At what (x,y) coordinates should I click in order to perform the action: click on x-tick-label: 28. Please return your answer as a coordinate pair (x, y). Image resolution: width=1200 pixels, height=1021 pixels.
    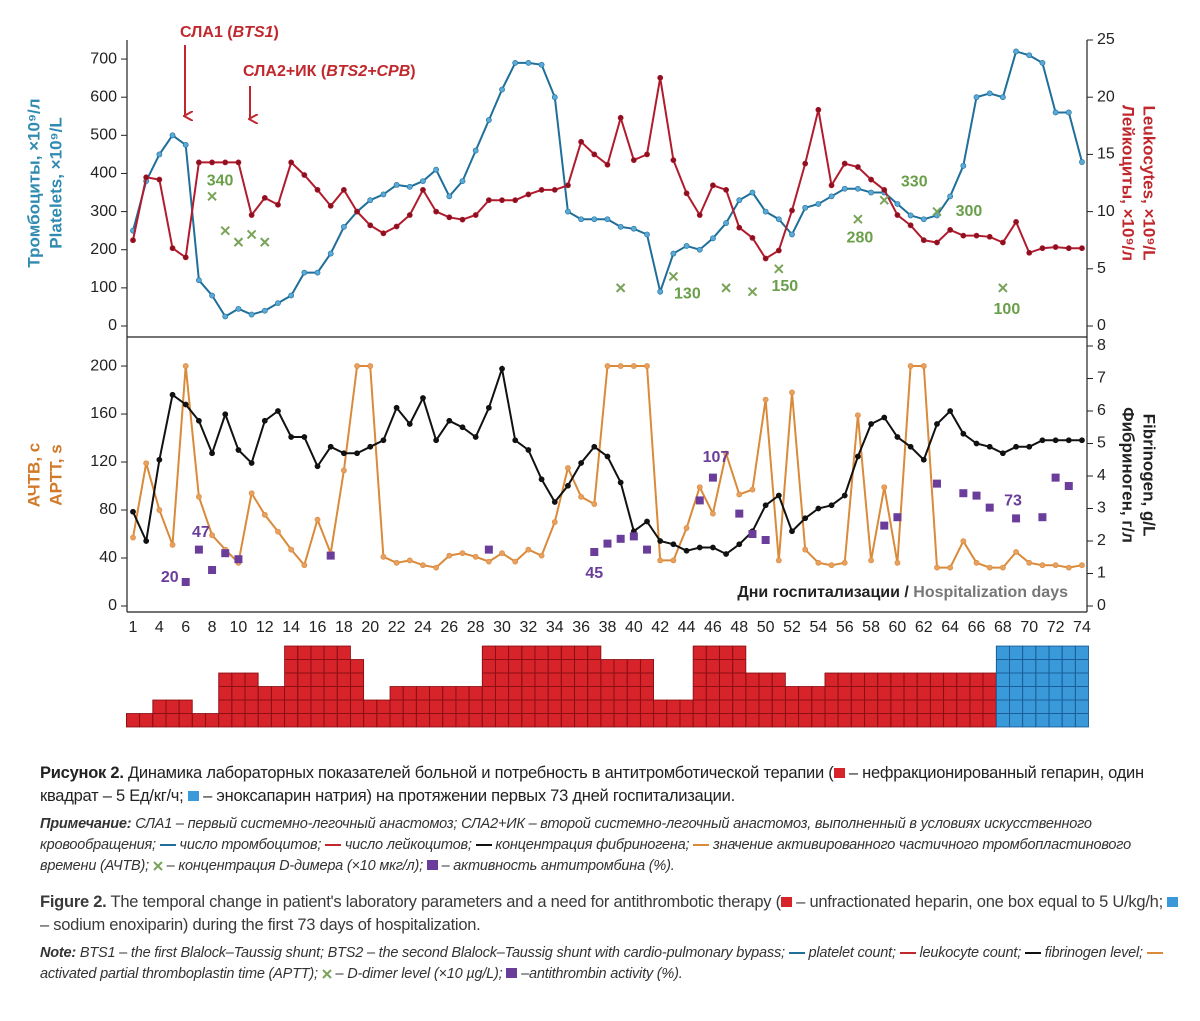
    Looking at the image, I should click on (476, 627).